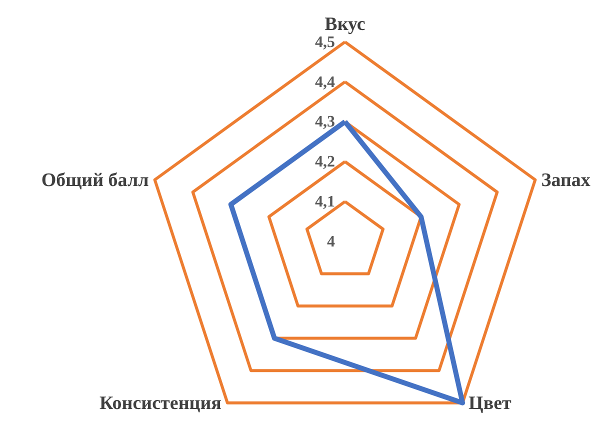 The width and height of the screenshot is (605, 429). I want to click on y-tick-label: 4,1, so click(325, 202).